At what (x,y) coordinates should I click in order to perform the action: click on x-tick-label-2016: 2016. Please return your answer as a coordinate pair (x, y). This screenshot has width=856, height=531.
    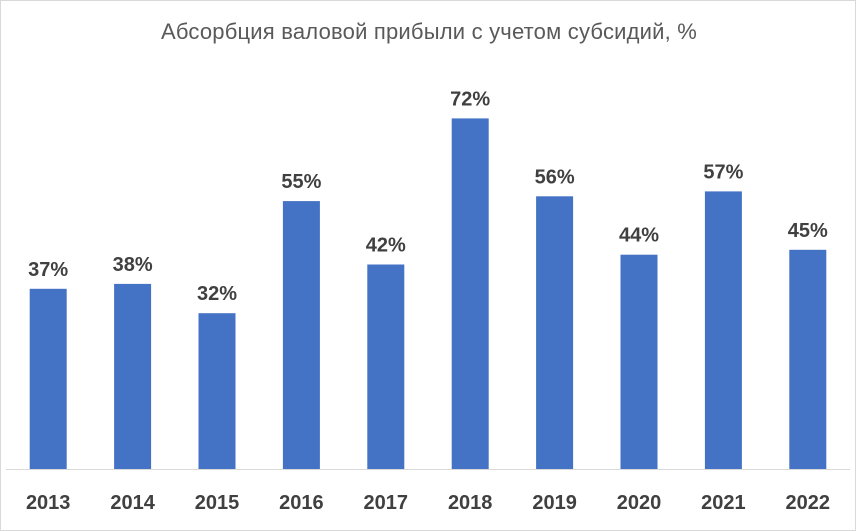
    Looking at the image, I should click on (301, 503).